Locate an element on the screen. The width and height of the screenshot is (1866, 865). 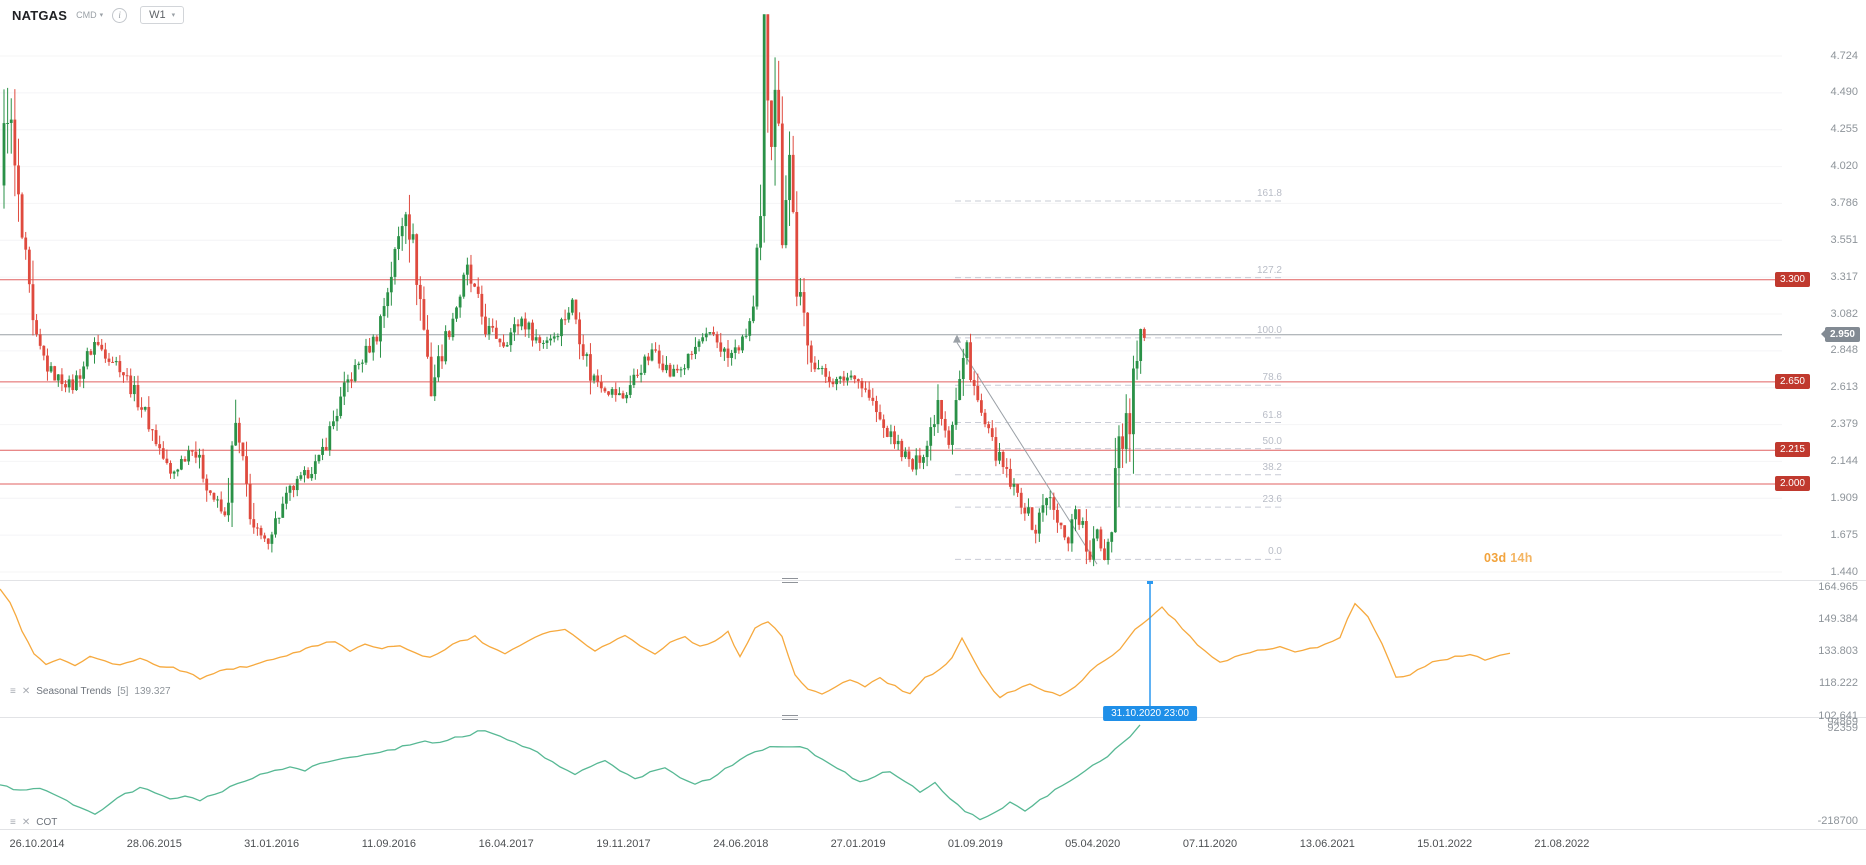
cot-panel-canvas is located at coordinates (933, 773).